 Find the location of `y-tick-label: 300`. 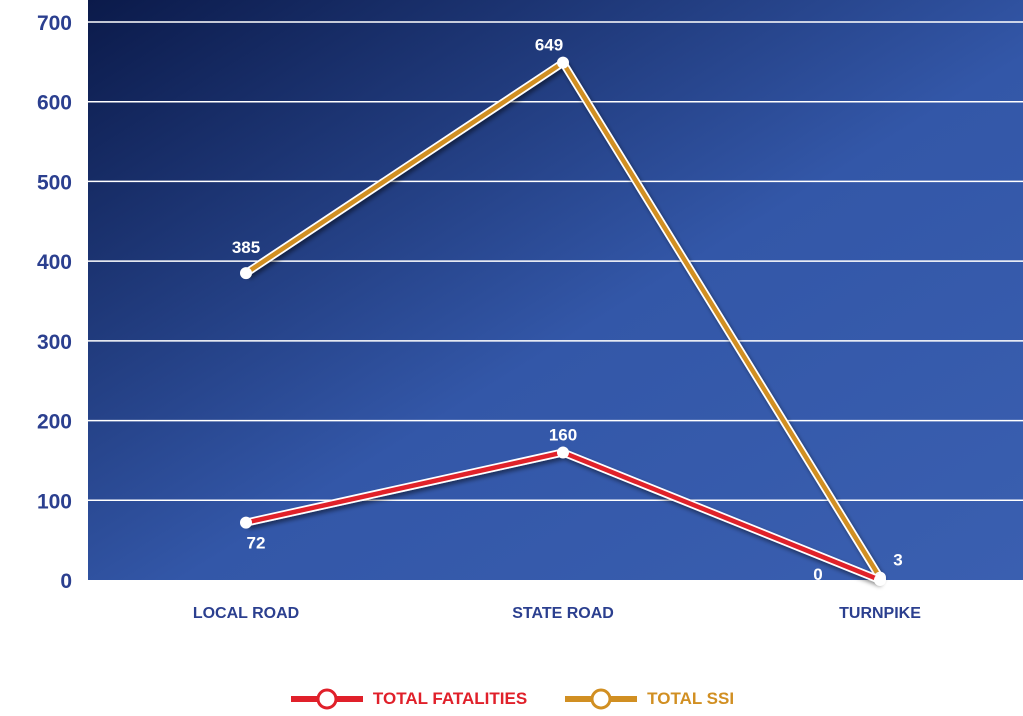

y-tick-label: 300 is located at coordinates (54, 342).